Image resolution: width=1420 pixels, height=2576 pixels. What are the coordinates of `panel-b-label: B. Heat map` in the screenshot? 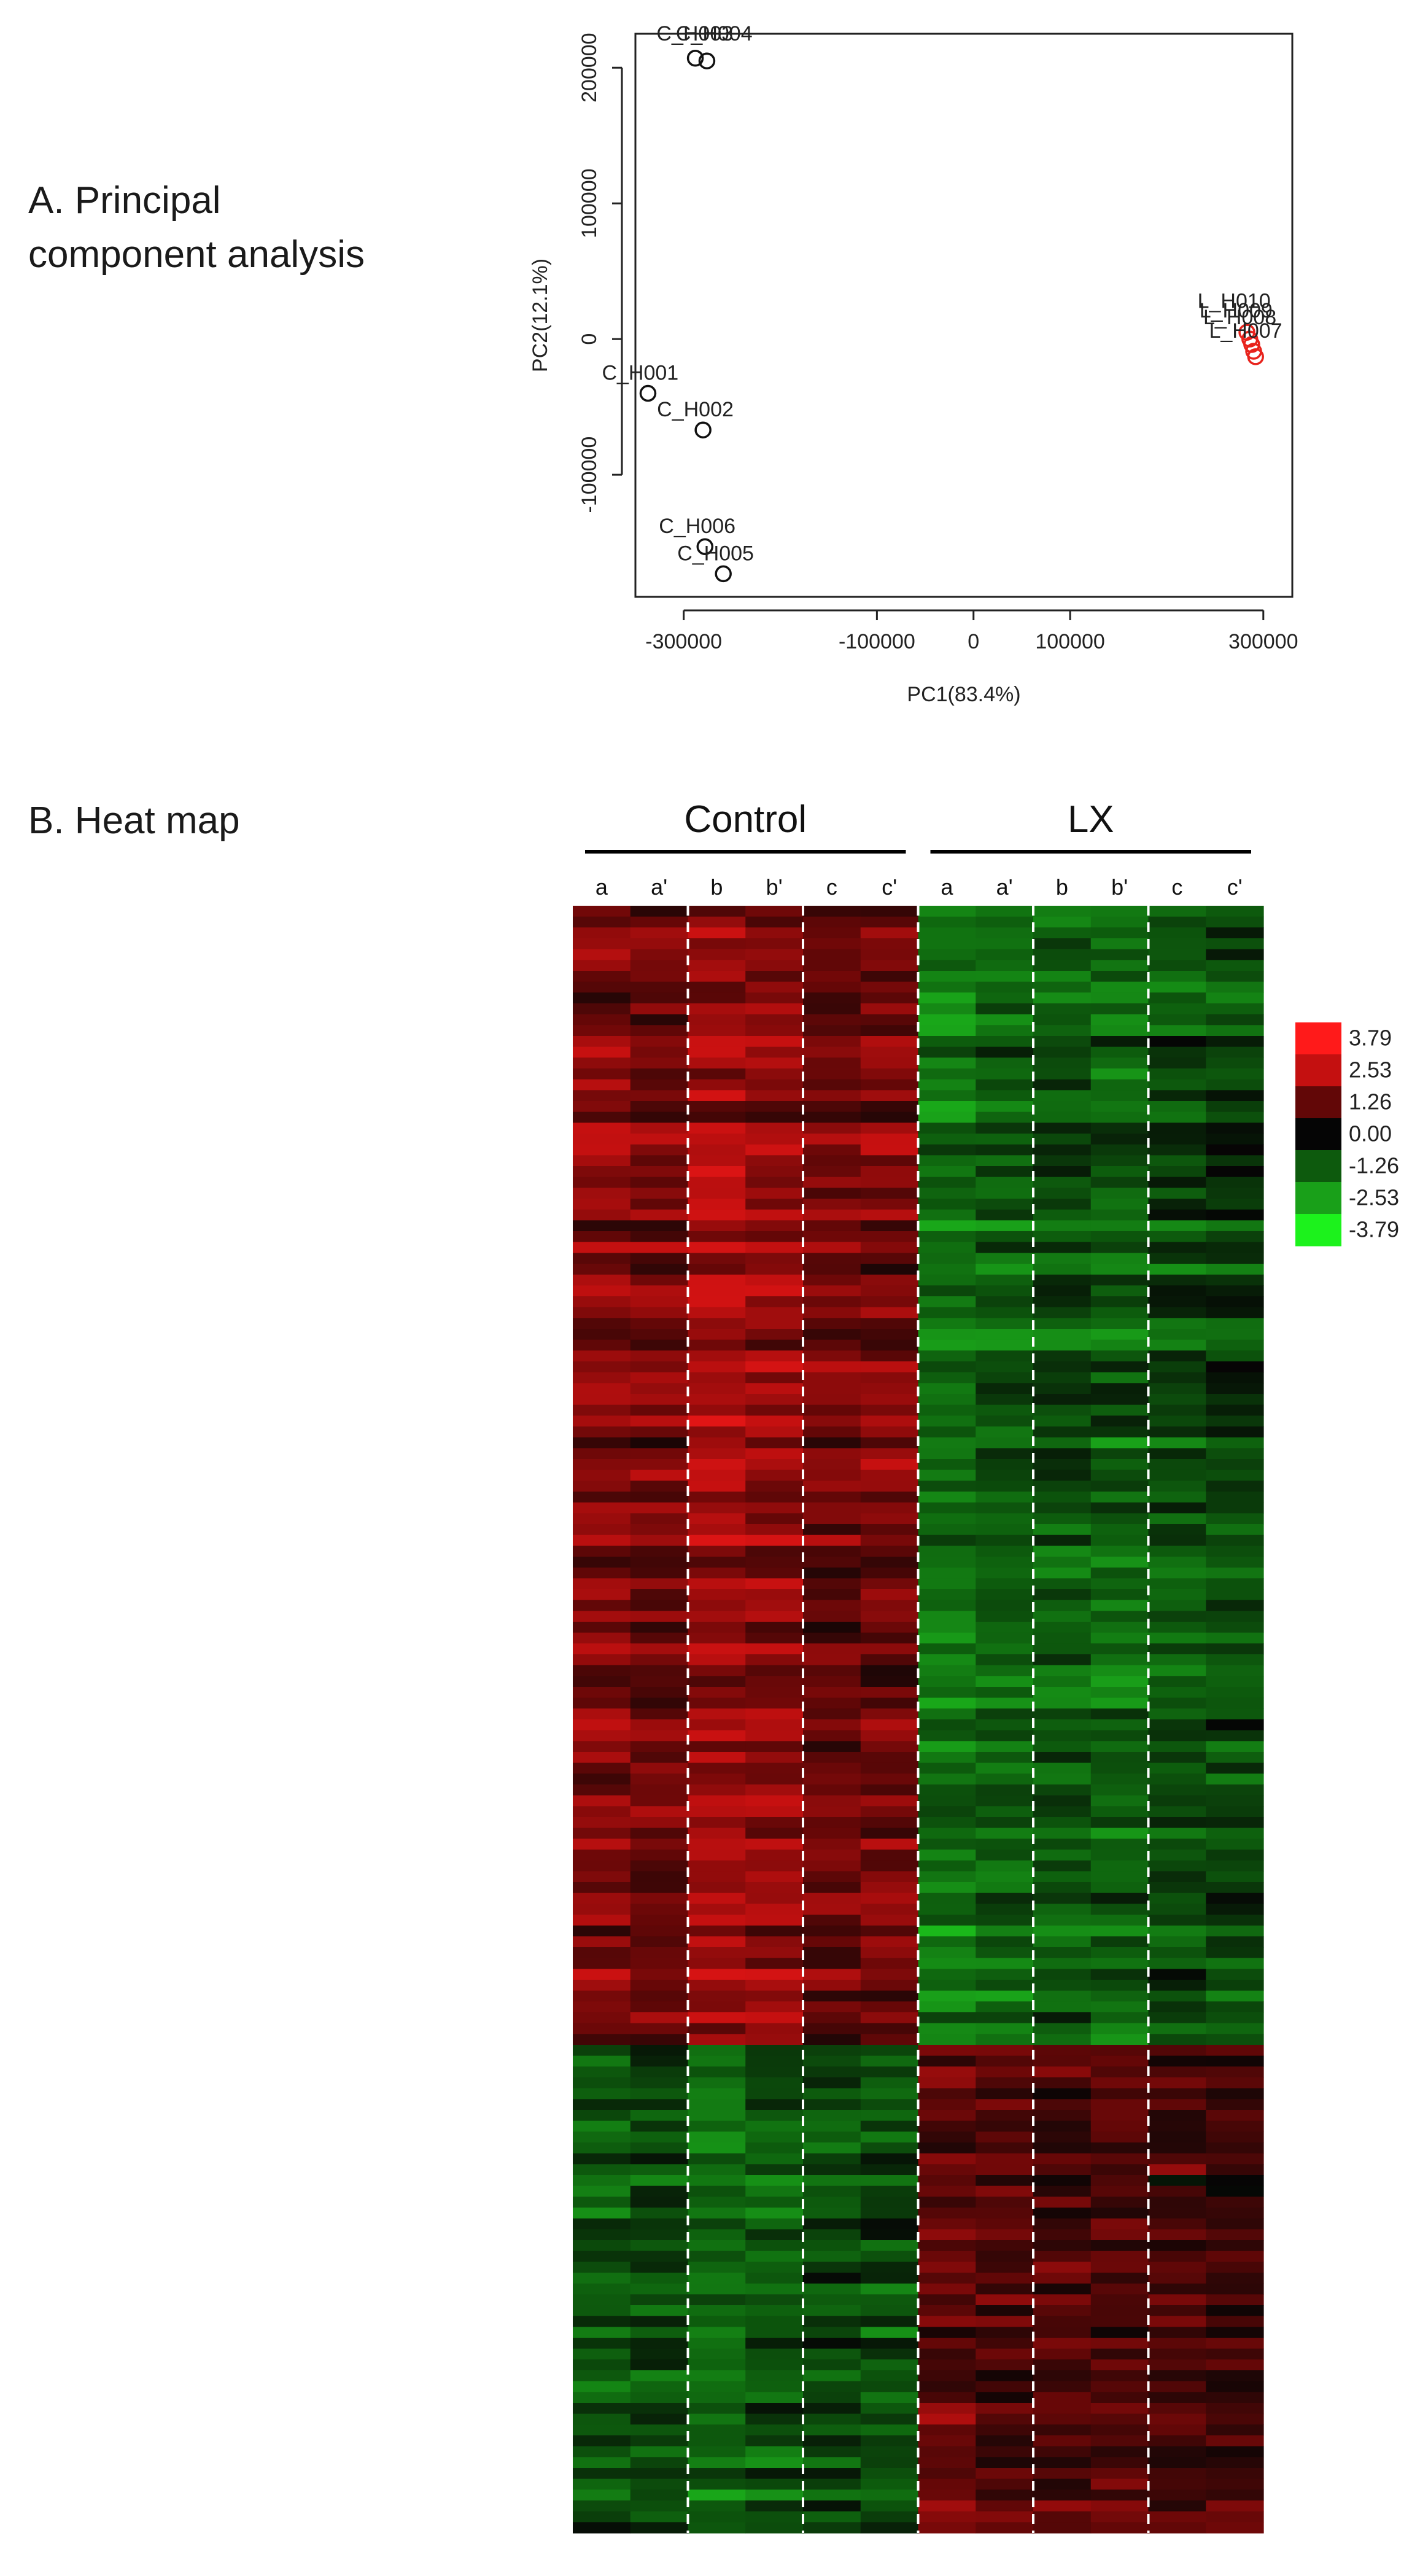 It's located at (134, 821).